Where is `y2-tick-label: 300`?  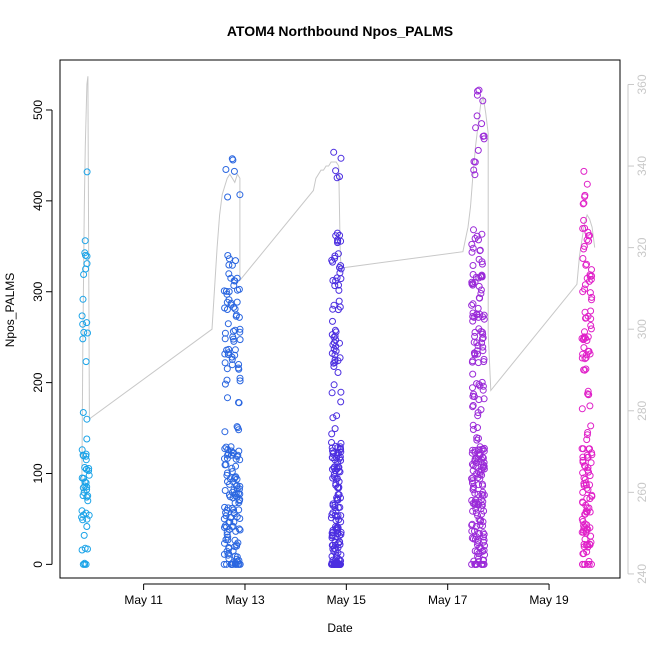 y2-tick-label: 300 is located at coordinates (642, 329).